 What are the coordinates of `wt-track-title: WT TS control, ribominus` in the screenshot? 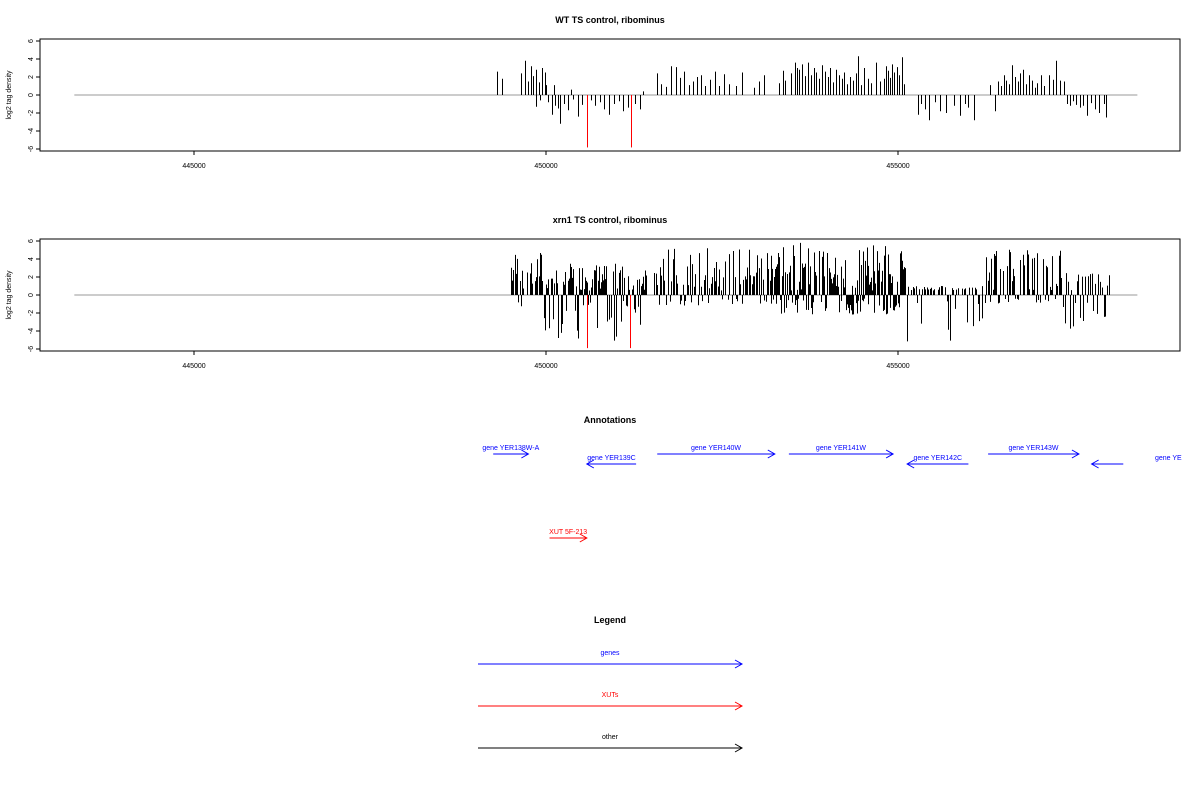 It's located at (610, 20).